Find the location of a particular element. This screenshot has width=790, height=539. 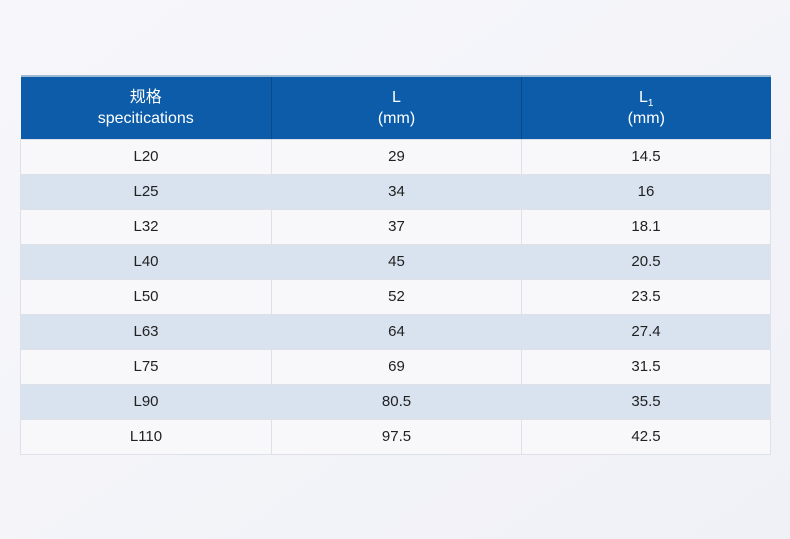

cell-spec: L25 is located at coordinates (146, 191).